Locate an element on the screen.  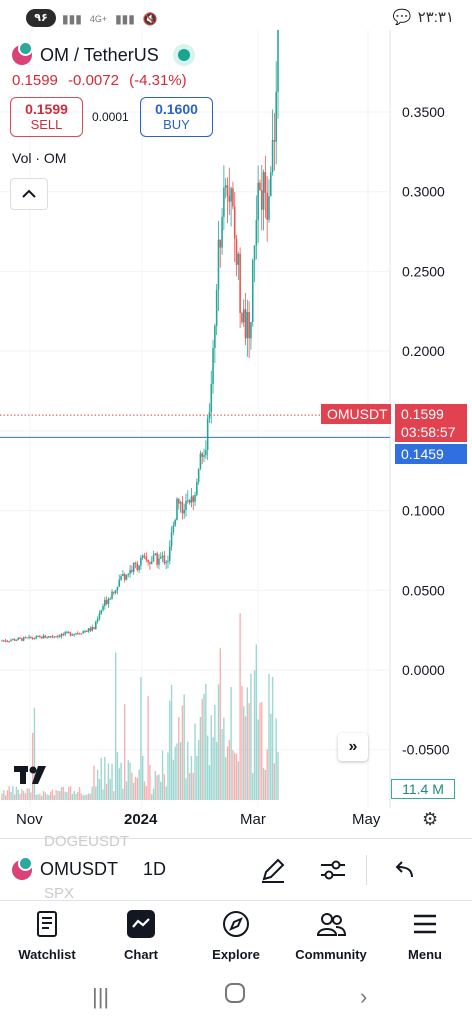
back-chevron-icon: › is located at coordinates (364, 996).